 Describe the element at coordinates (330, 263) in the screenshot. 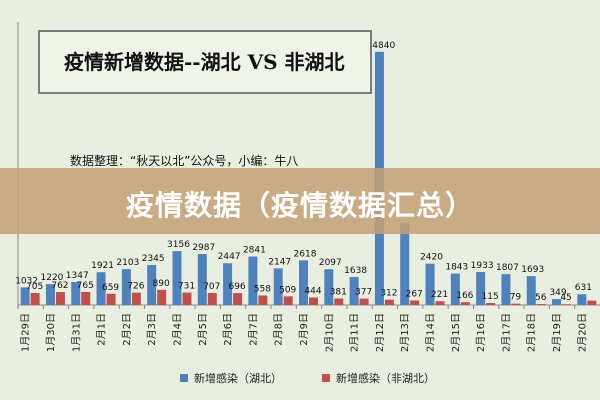

I see `data-label-hubei: 2097` at that location.